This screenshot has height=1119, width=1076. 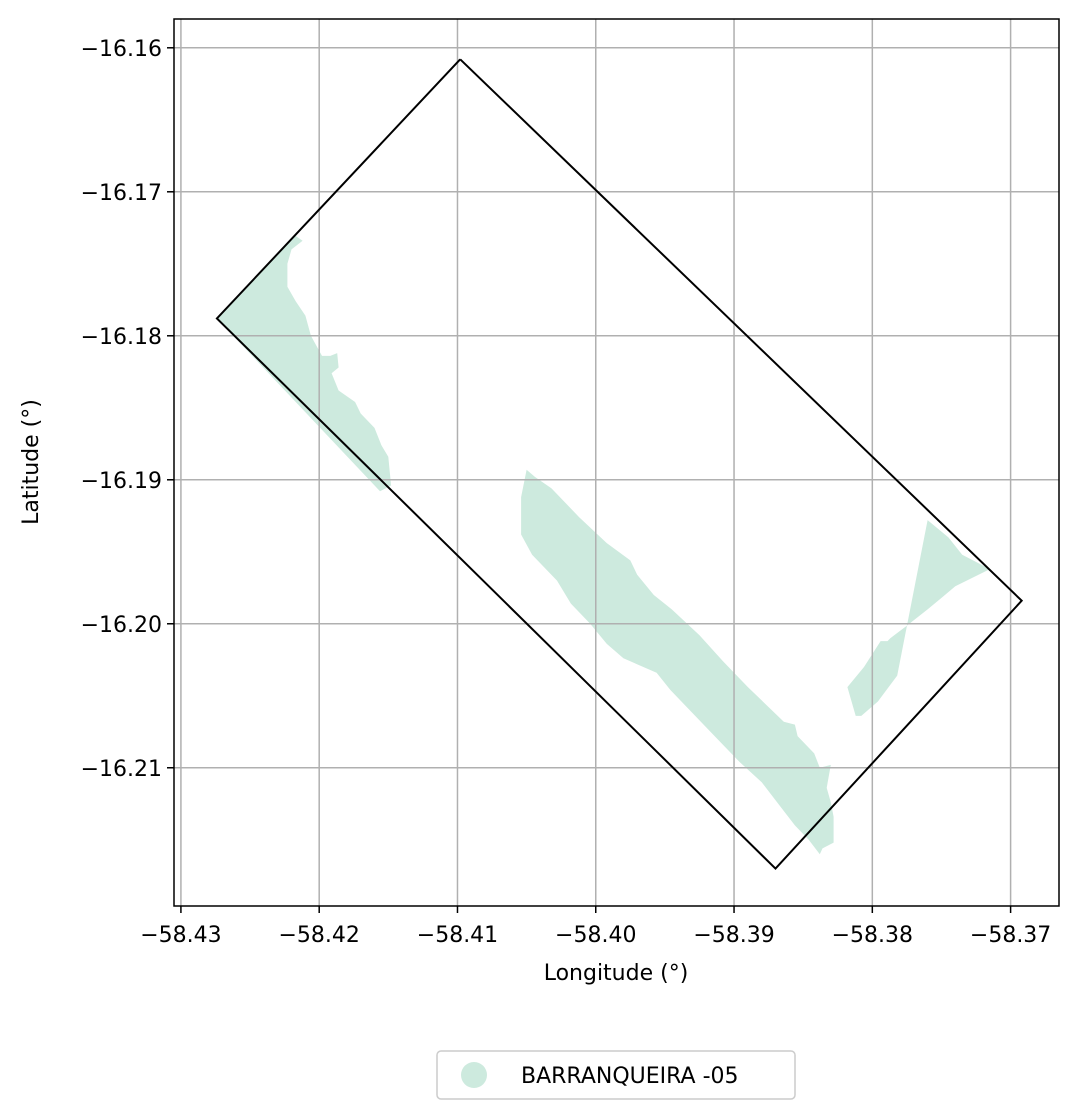 I want to click on y-tick-label: −16.19, so click(x=121, y=481).